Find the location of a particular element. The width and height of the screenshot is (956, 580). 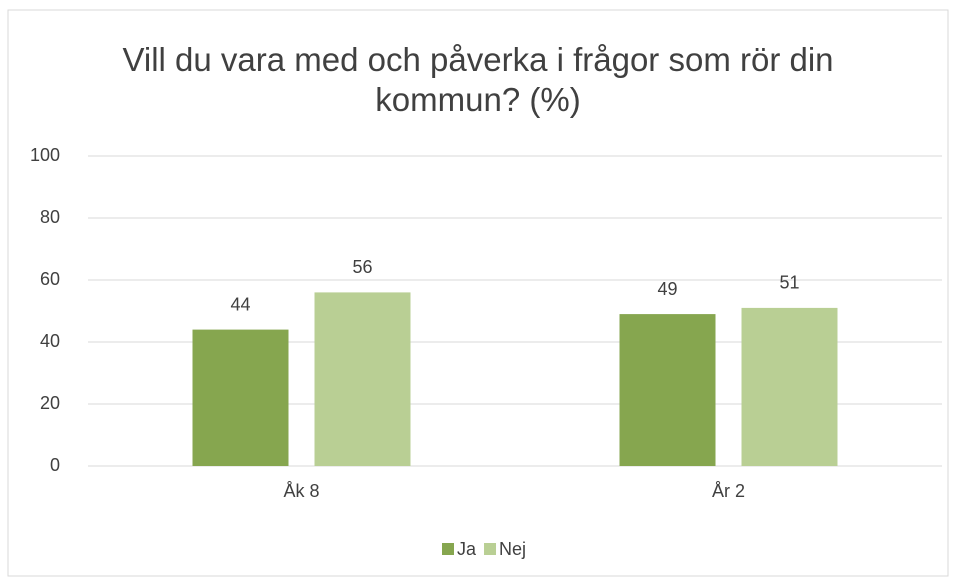

y-tick-label: 40 is located at coordinates (50, 341).